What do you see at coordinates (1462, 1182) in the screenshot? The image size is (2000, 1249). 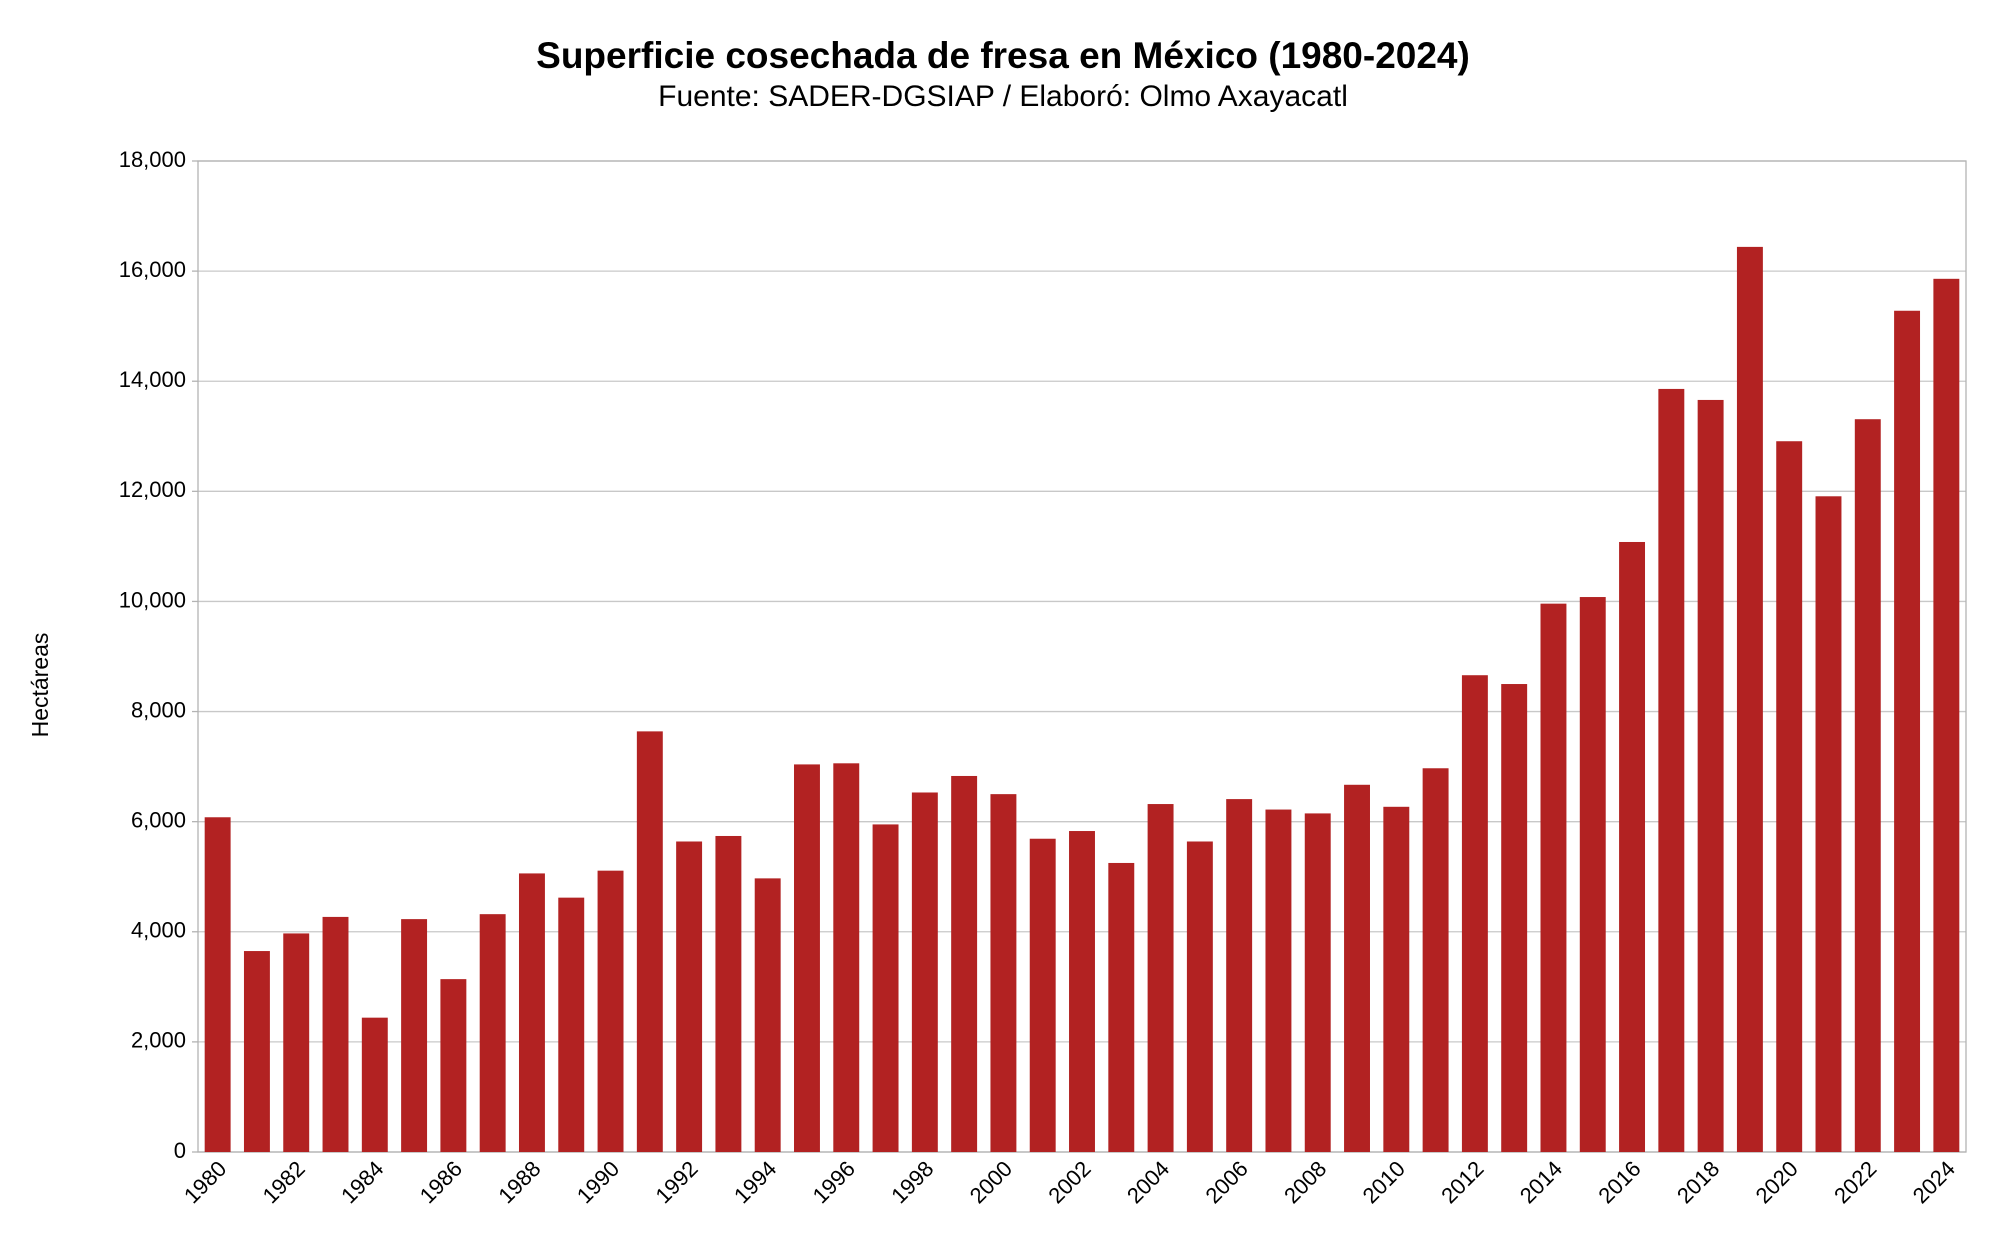 I see `x-tick-label: 2012` at bounding box center [1462, 1182].